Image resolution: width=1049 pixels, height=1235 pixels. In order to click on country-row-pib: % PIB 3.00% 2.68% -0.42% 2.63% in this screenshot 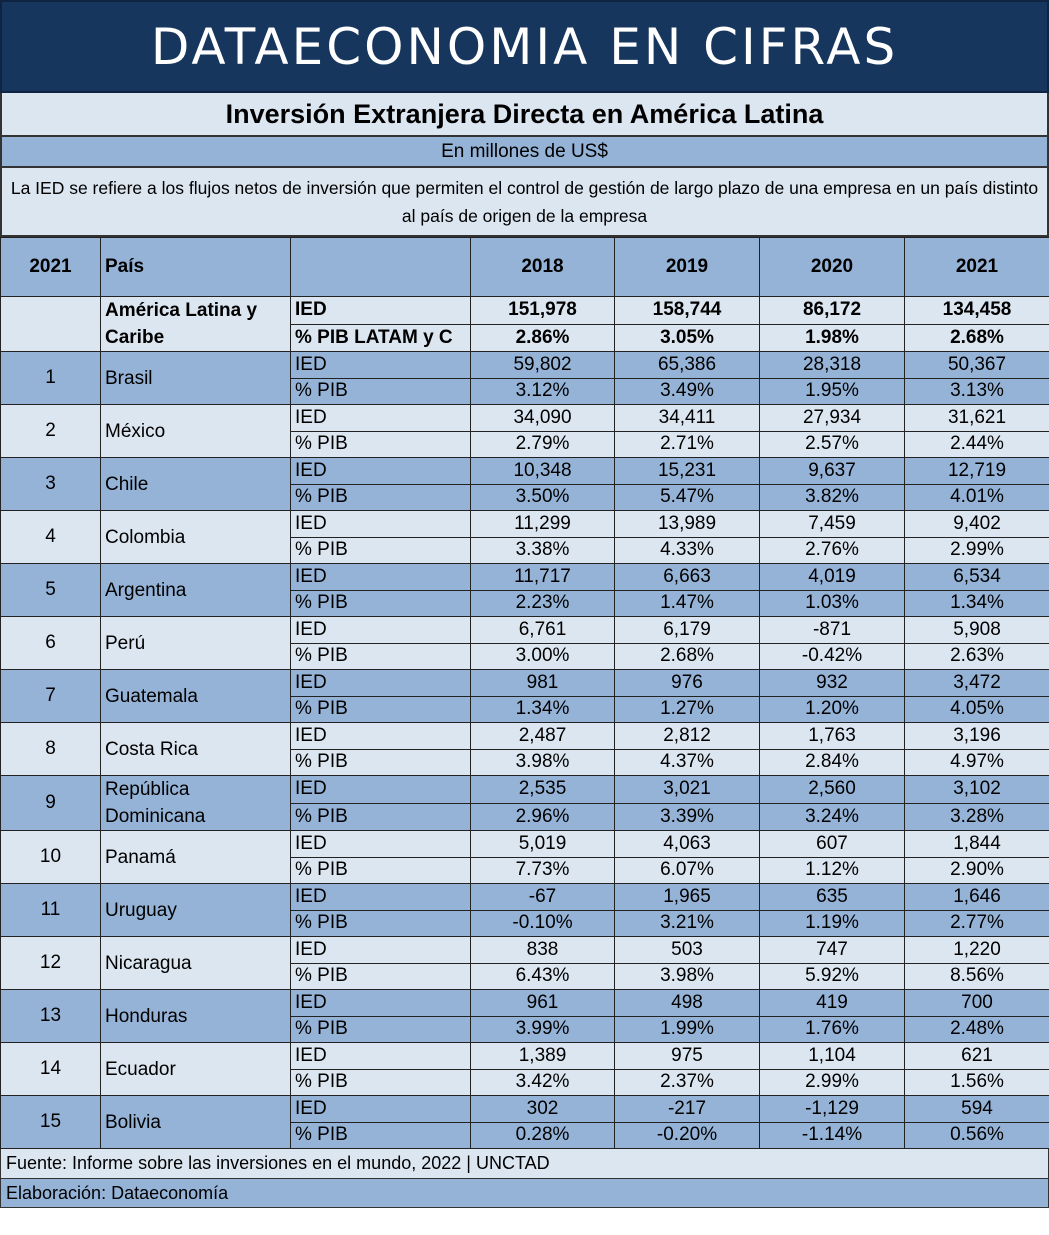, I will do `click(525, 656)`.